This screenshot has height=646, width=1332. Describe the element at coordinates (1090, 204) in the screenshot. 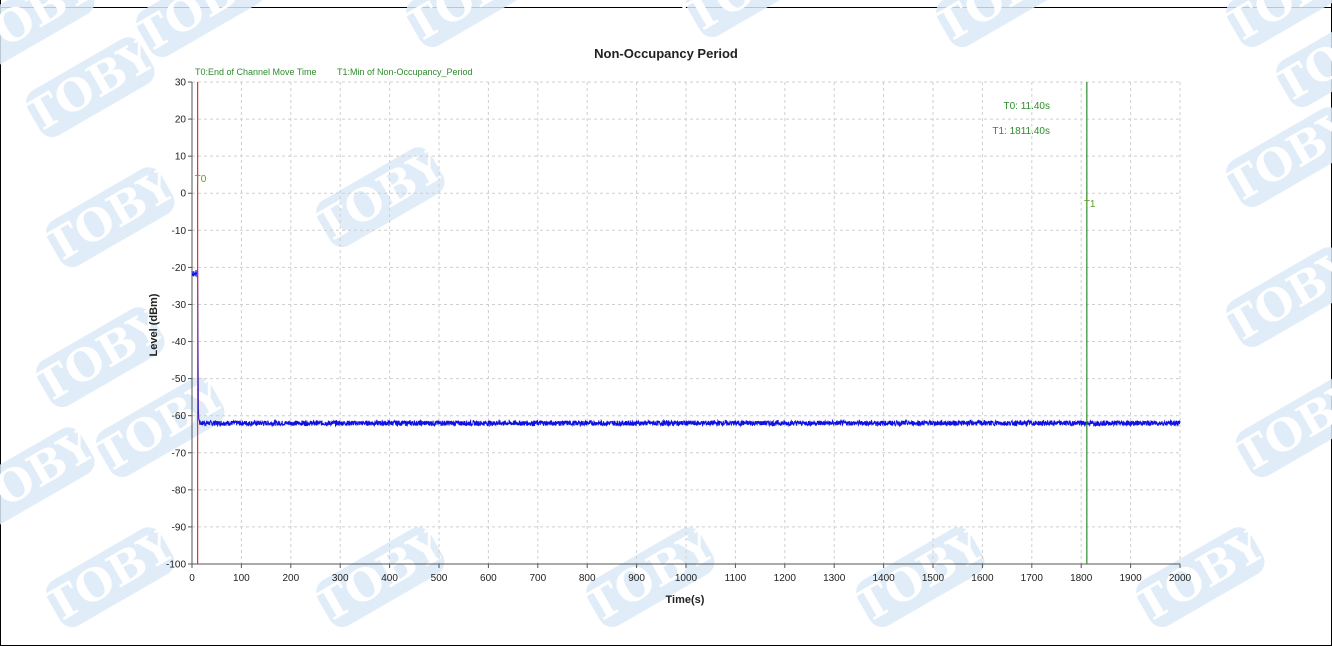

I see `marker-label-t1: T1` at that location.